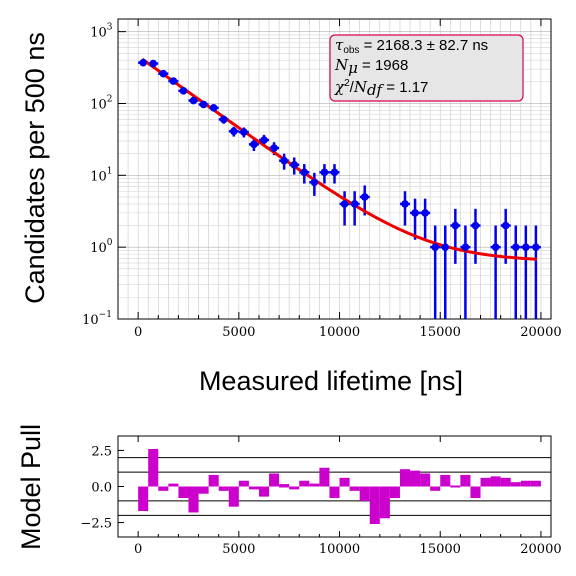  What do you see at coordinates (339, 549) in the screenshot?
I see `pull-x-tick-label: 10000` at bounding box center [339, 549].